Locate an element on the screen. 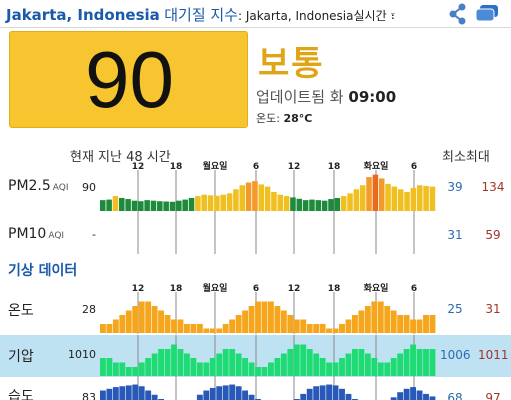 The image size is (511, 400). temperature-chart: 12 18 월요일 6 12 18 화요일 6 is located at coordinates (268, 308).